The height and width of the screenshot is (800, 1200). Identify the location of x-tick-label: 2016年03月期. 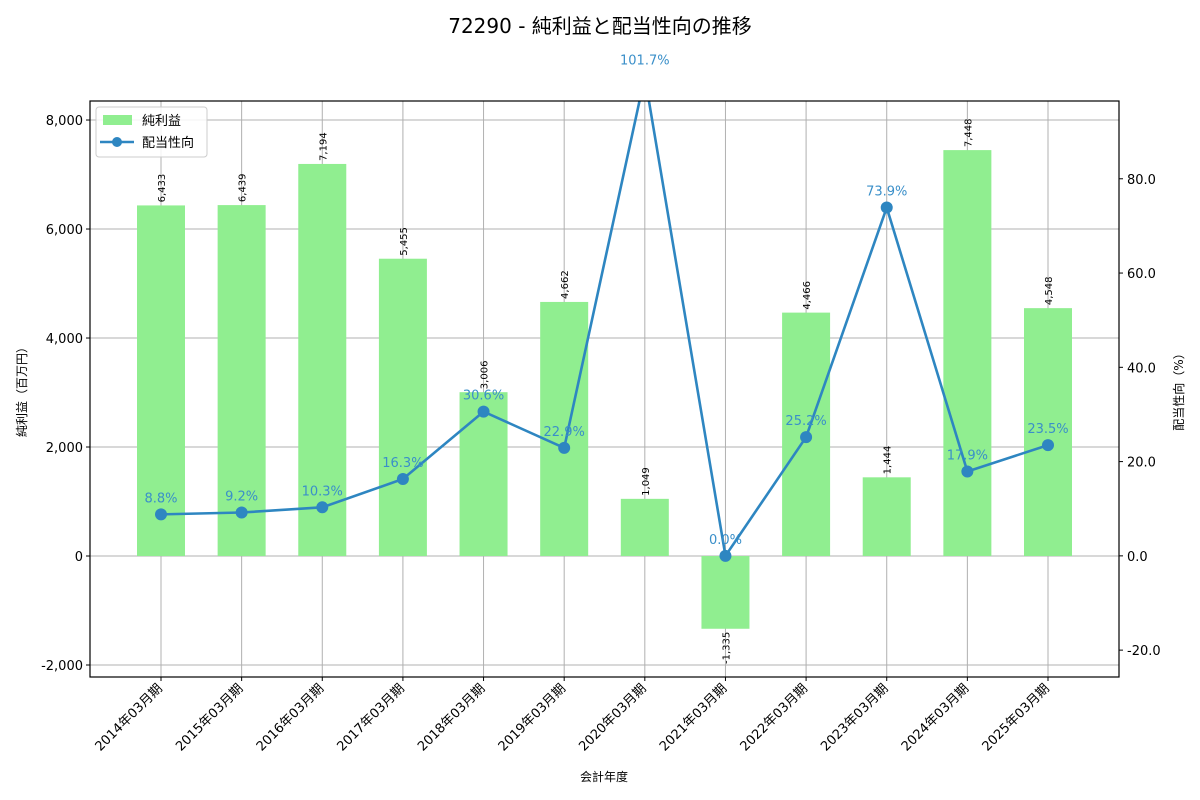
(290, 717).